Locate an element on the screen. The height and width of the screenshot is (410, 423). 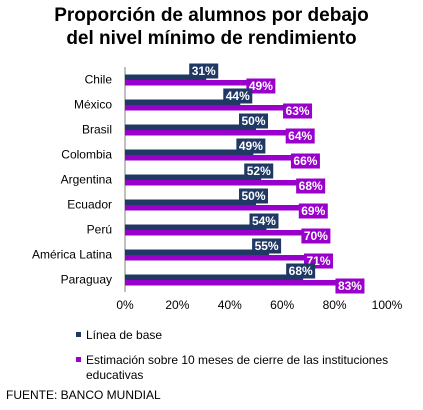
data-label-baseline: 31% is located at coordinates (204, 71).